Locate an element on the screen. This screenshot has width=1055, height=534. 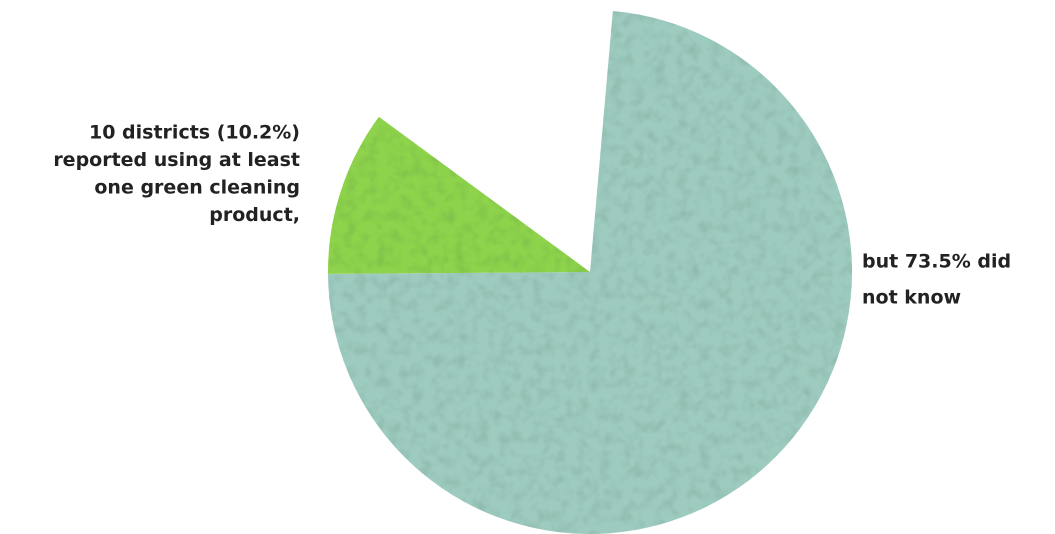
pie-slice is located at coordinates (459, 195).